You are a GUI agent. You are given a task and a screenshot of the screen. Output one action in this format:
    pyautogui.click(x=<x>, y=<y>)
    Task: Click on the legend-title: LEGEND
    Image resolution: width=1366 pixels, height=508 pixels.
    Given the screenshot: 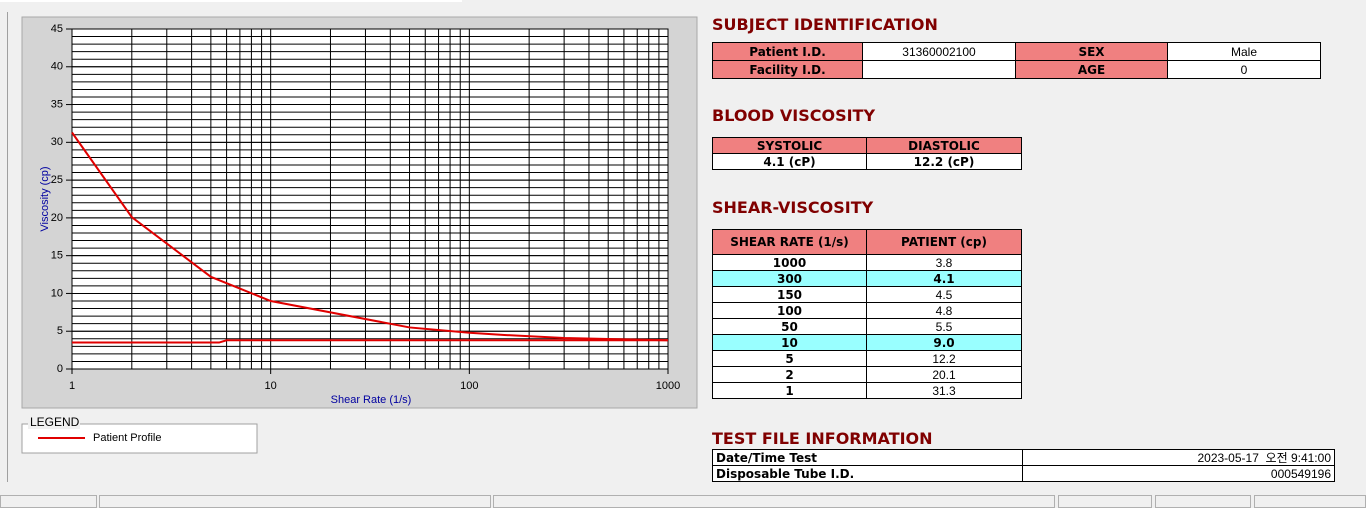 What is the action you would take?
    pyautogui.click(x=55, y=422)
    